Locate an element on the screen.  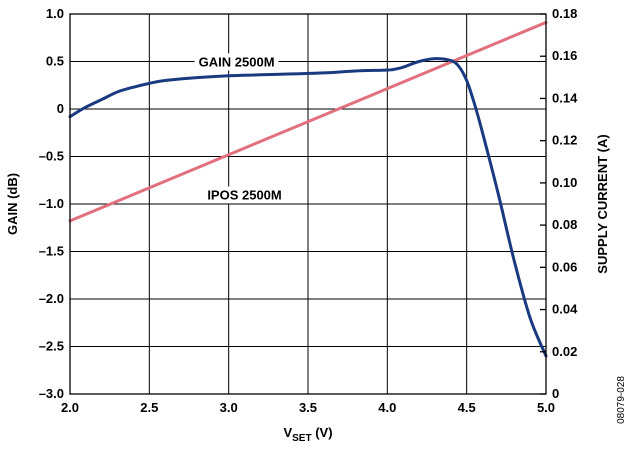
annotation-gain-2500m: GAIN 2500M is located at coordinates (237, 62).